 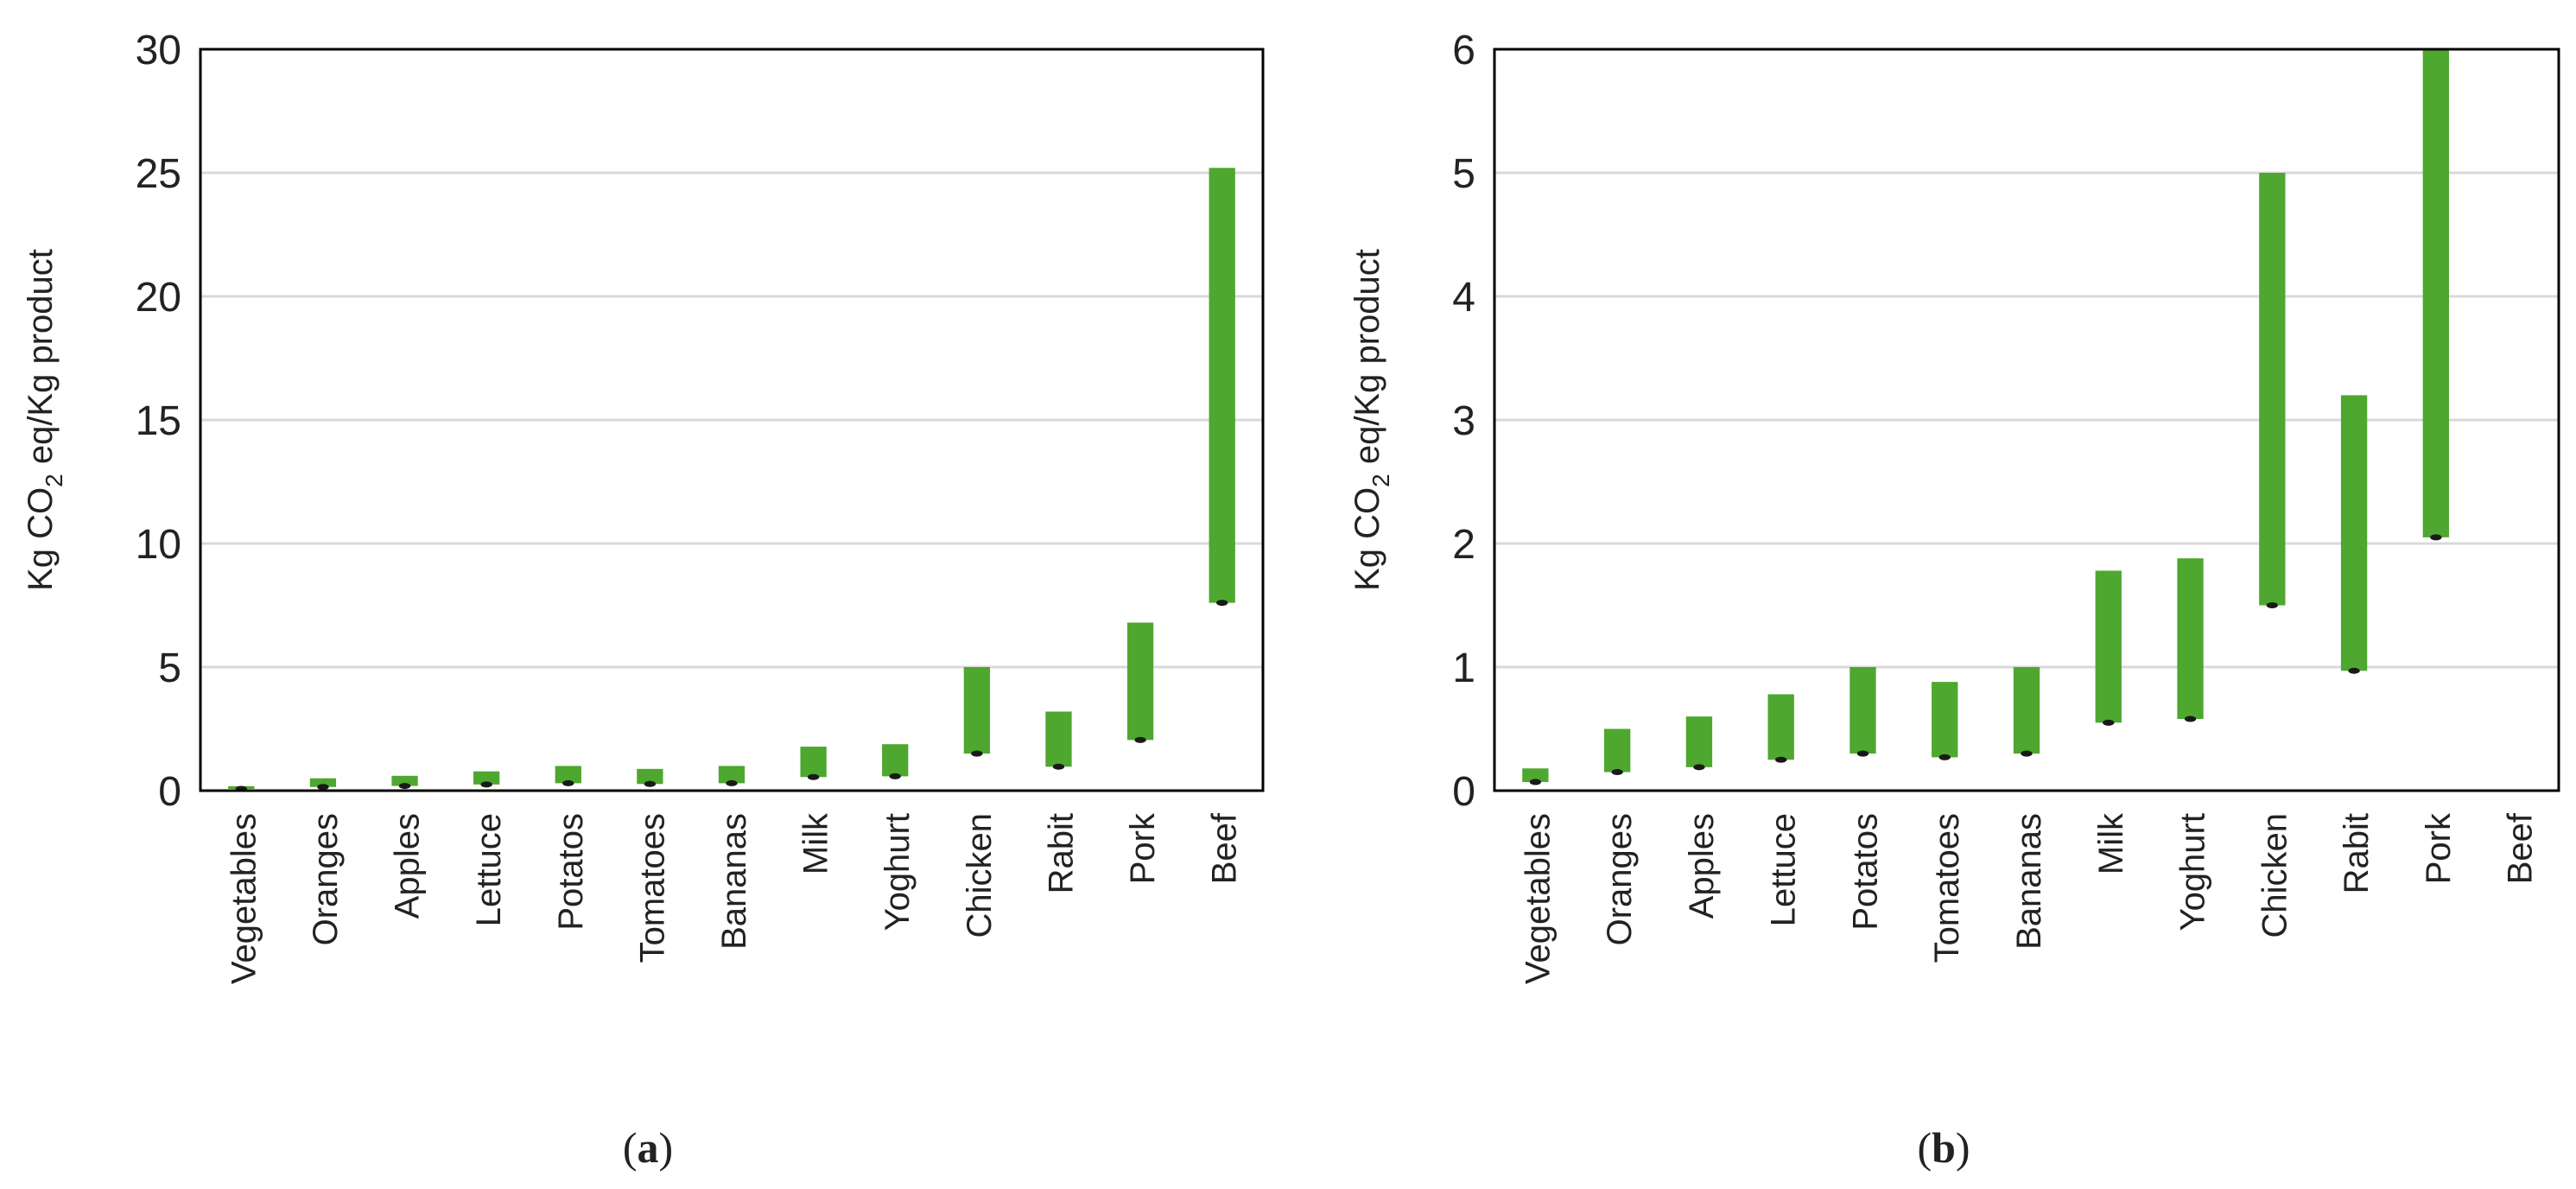 What do you see at coordinates (1463, 668) in the screenshot?
I see `y-tick-label: 1` at bounding box center [1463, 668].